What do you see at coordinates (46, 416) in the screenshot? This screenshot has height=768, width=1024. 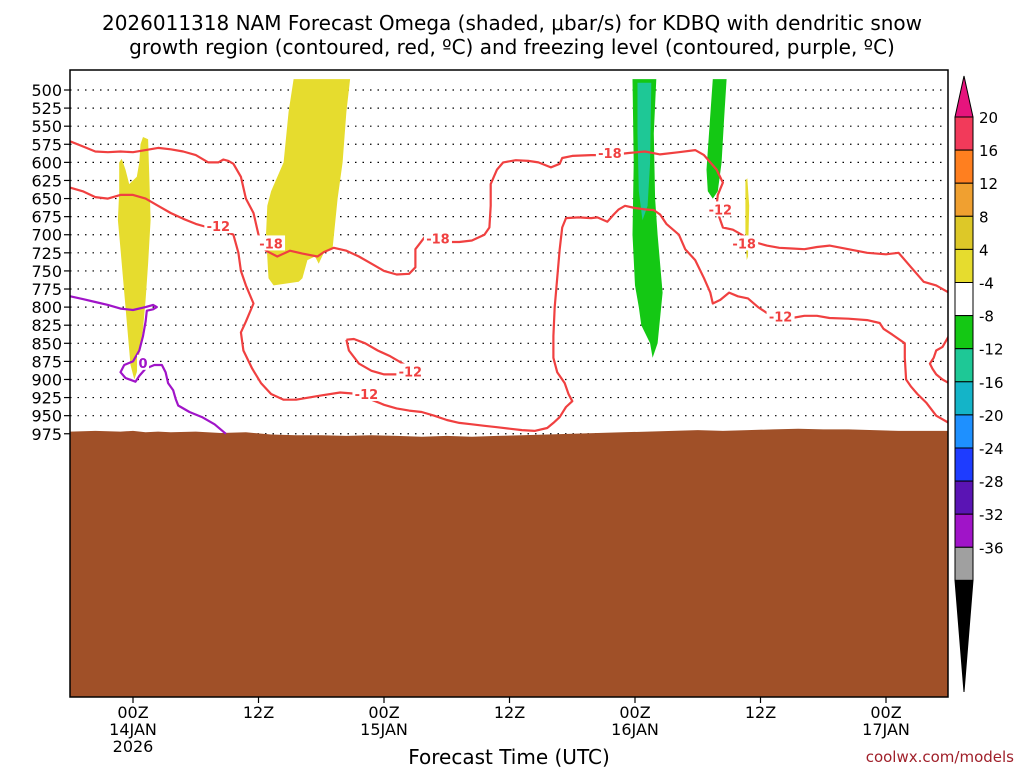 I see `y-tick-label: 950` at bounding box center [46, 416].